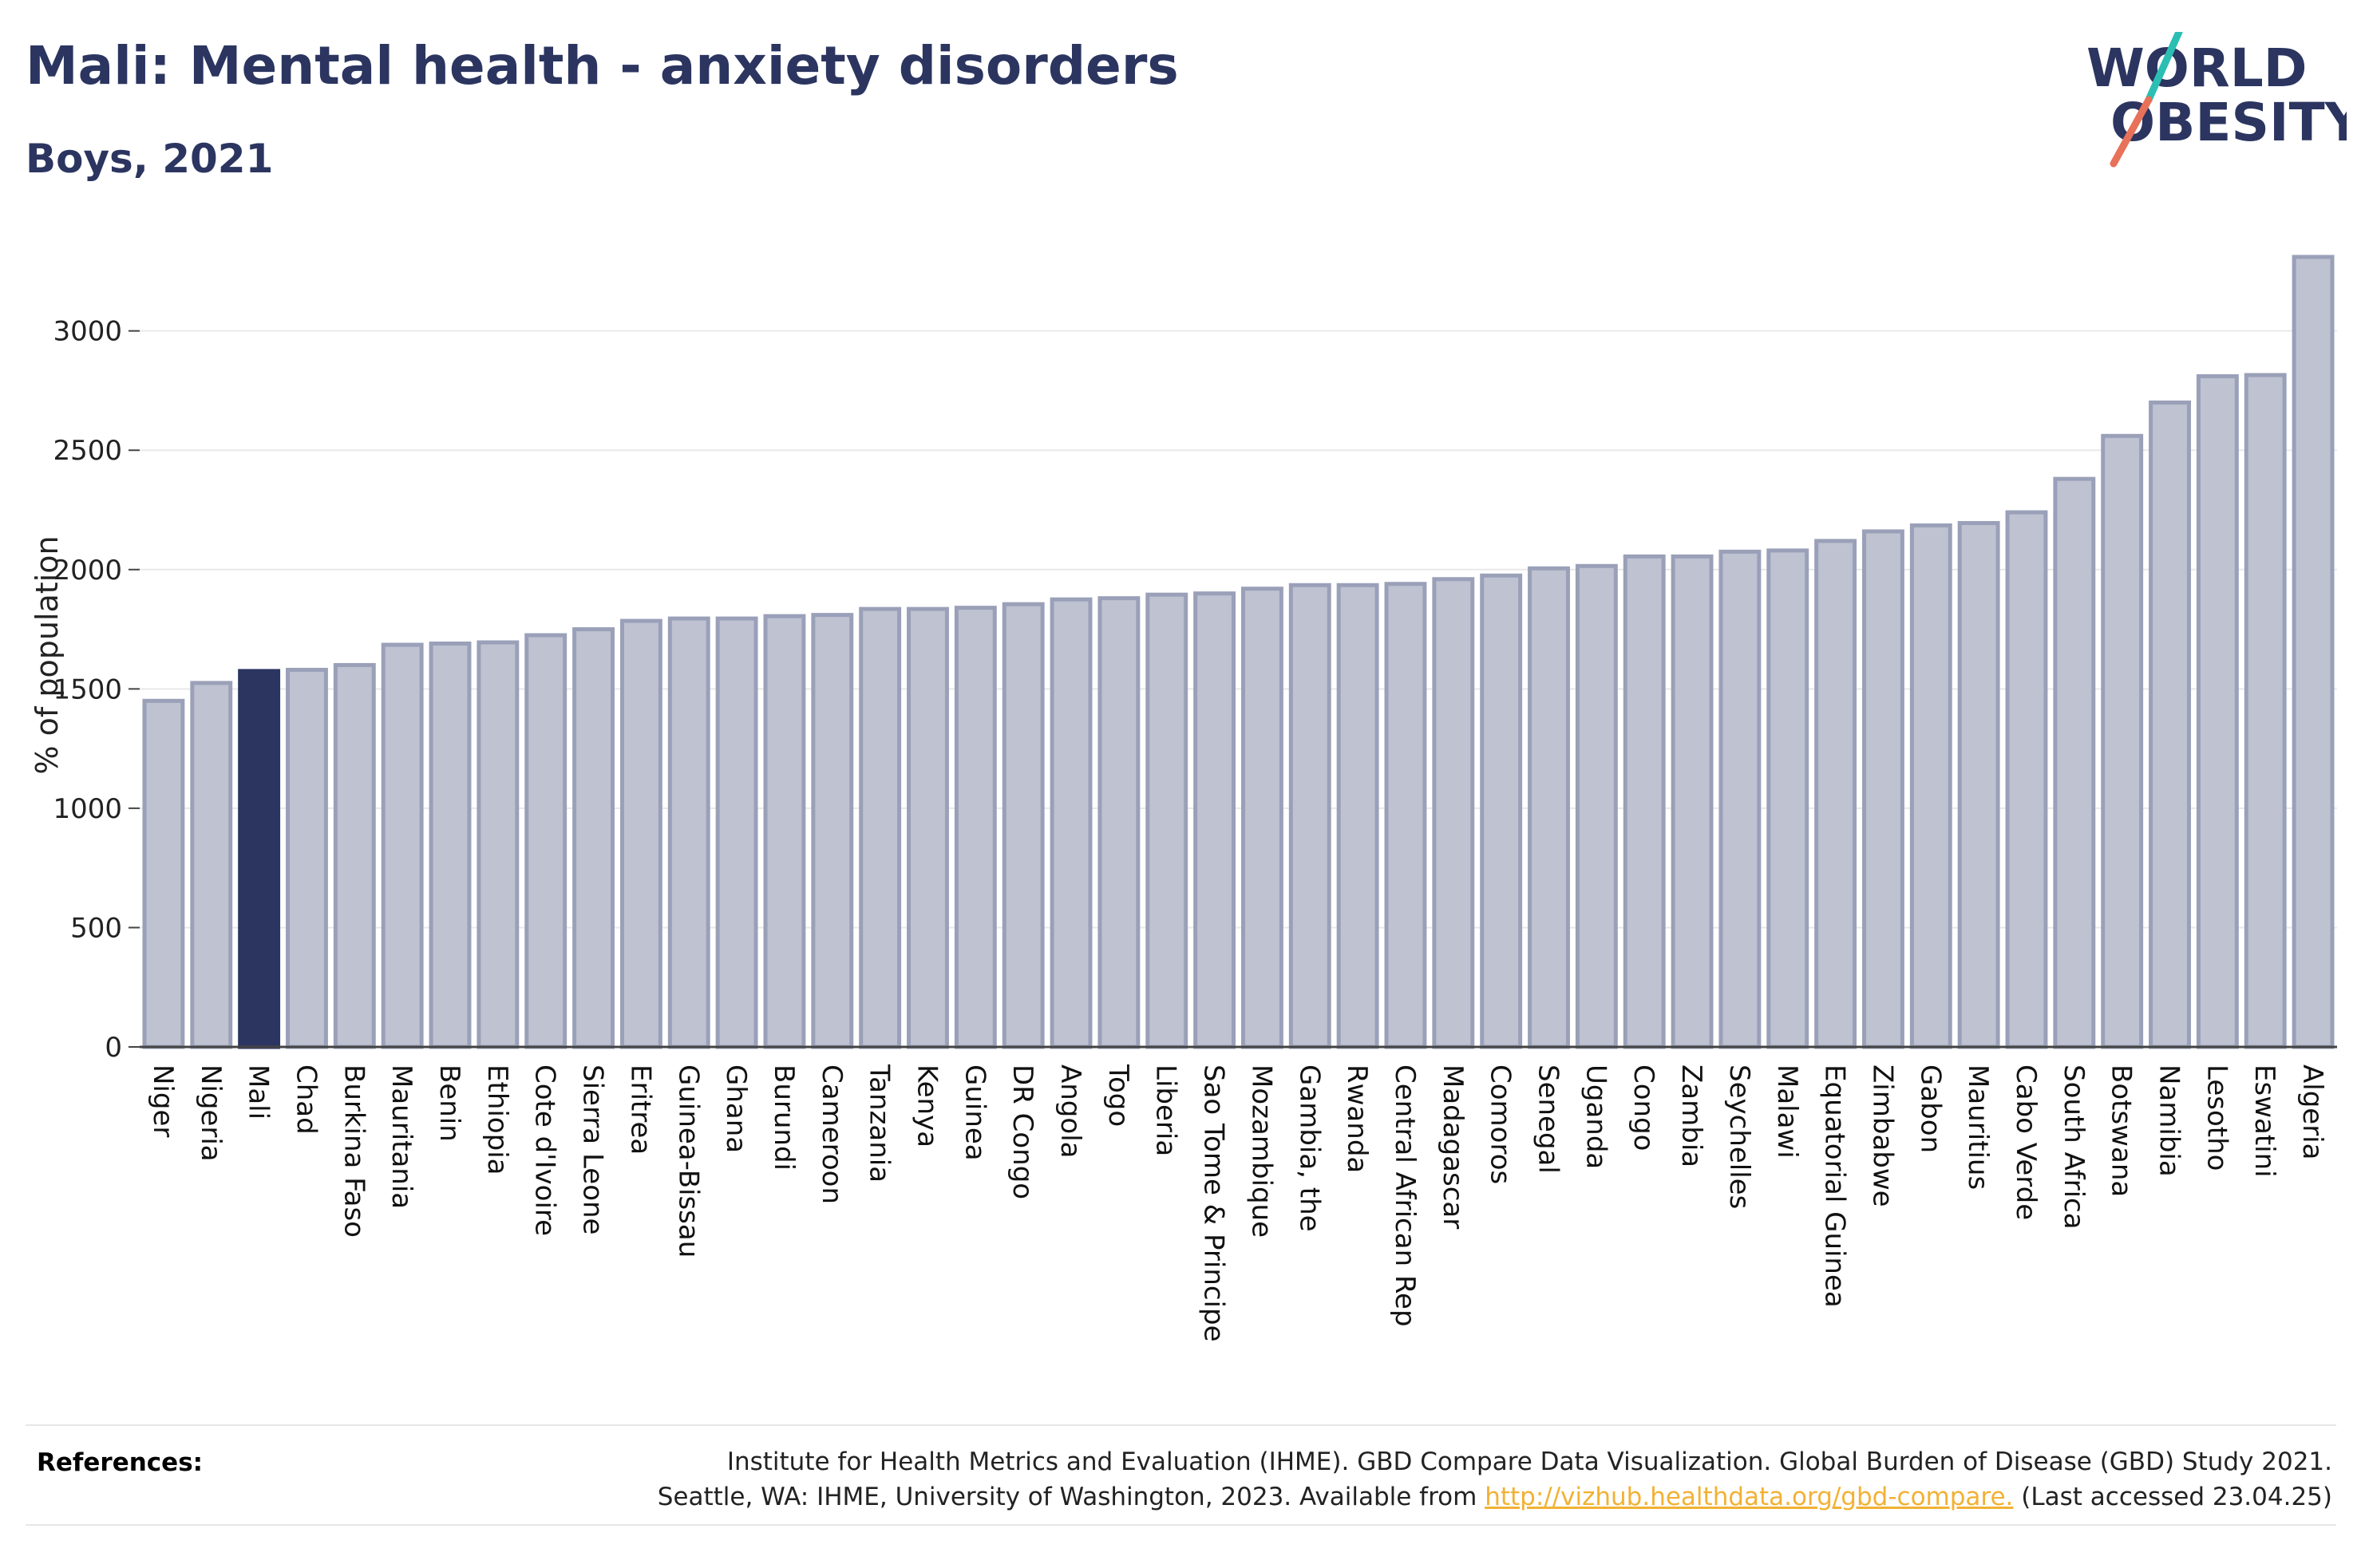  I want to click on bar-cameroon, so click(832, 831).